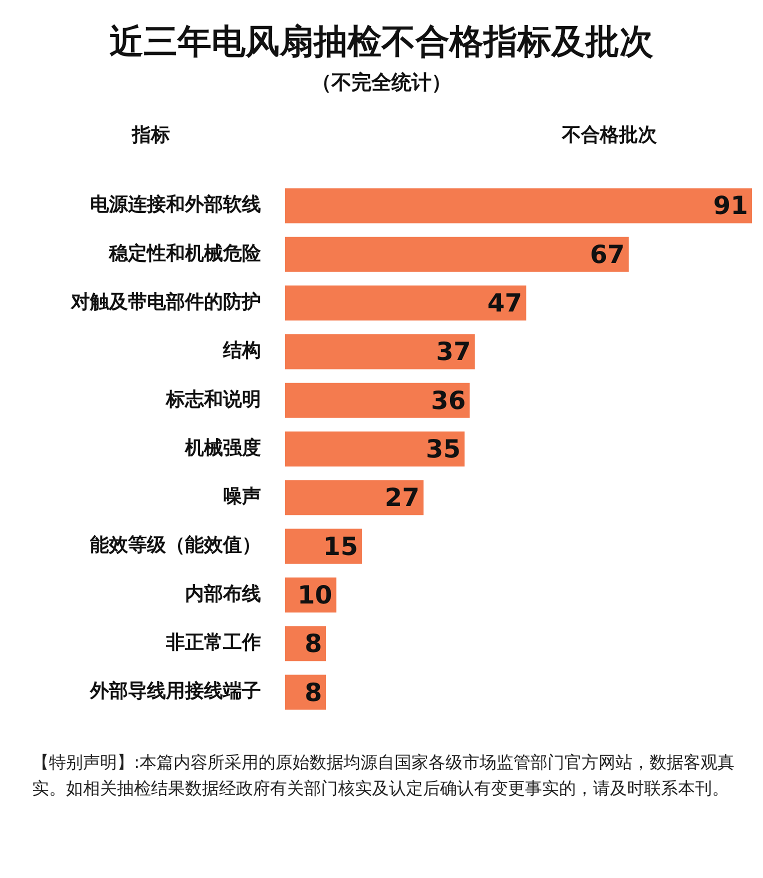 Image resolution: width=763 pixels, height=878 pixels. What do you see at coordinates (607, 254) in the screenshot?
I see `data-label: 67` at bounding box center [607, 254].